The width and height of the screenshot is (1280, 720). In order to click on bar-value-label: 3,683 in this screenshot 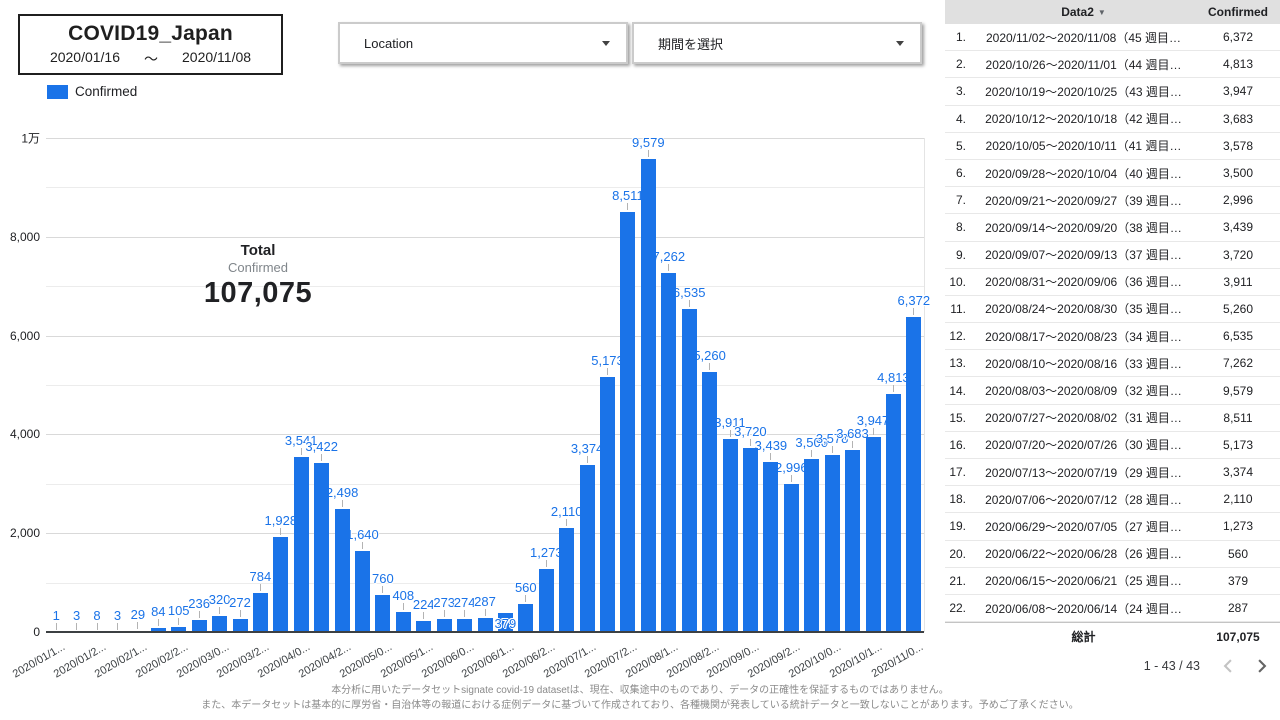, I will do `click(852, 434)`.